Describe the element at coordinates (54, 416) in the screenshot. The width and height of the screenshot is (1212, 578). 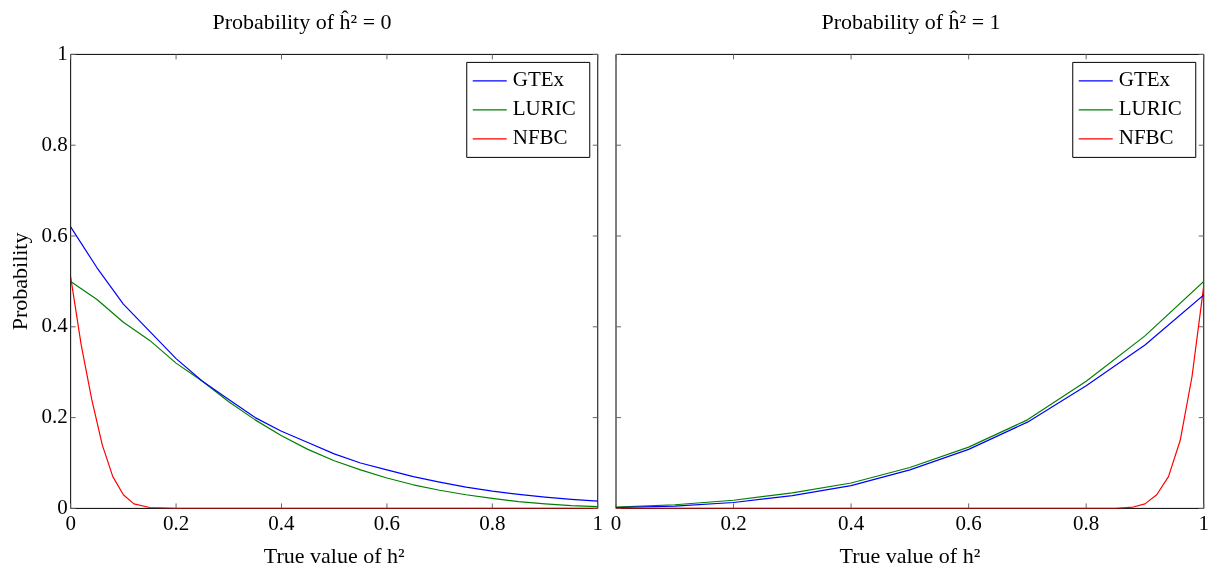
I see `y-tick-label: 0.2` at that location.